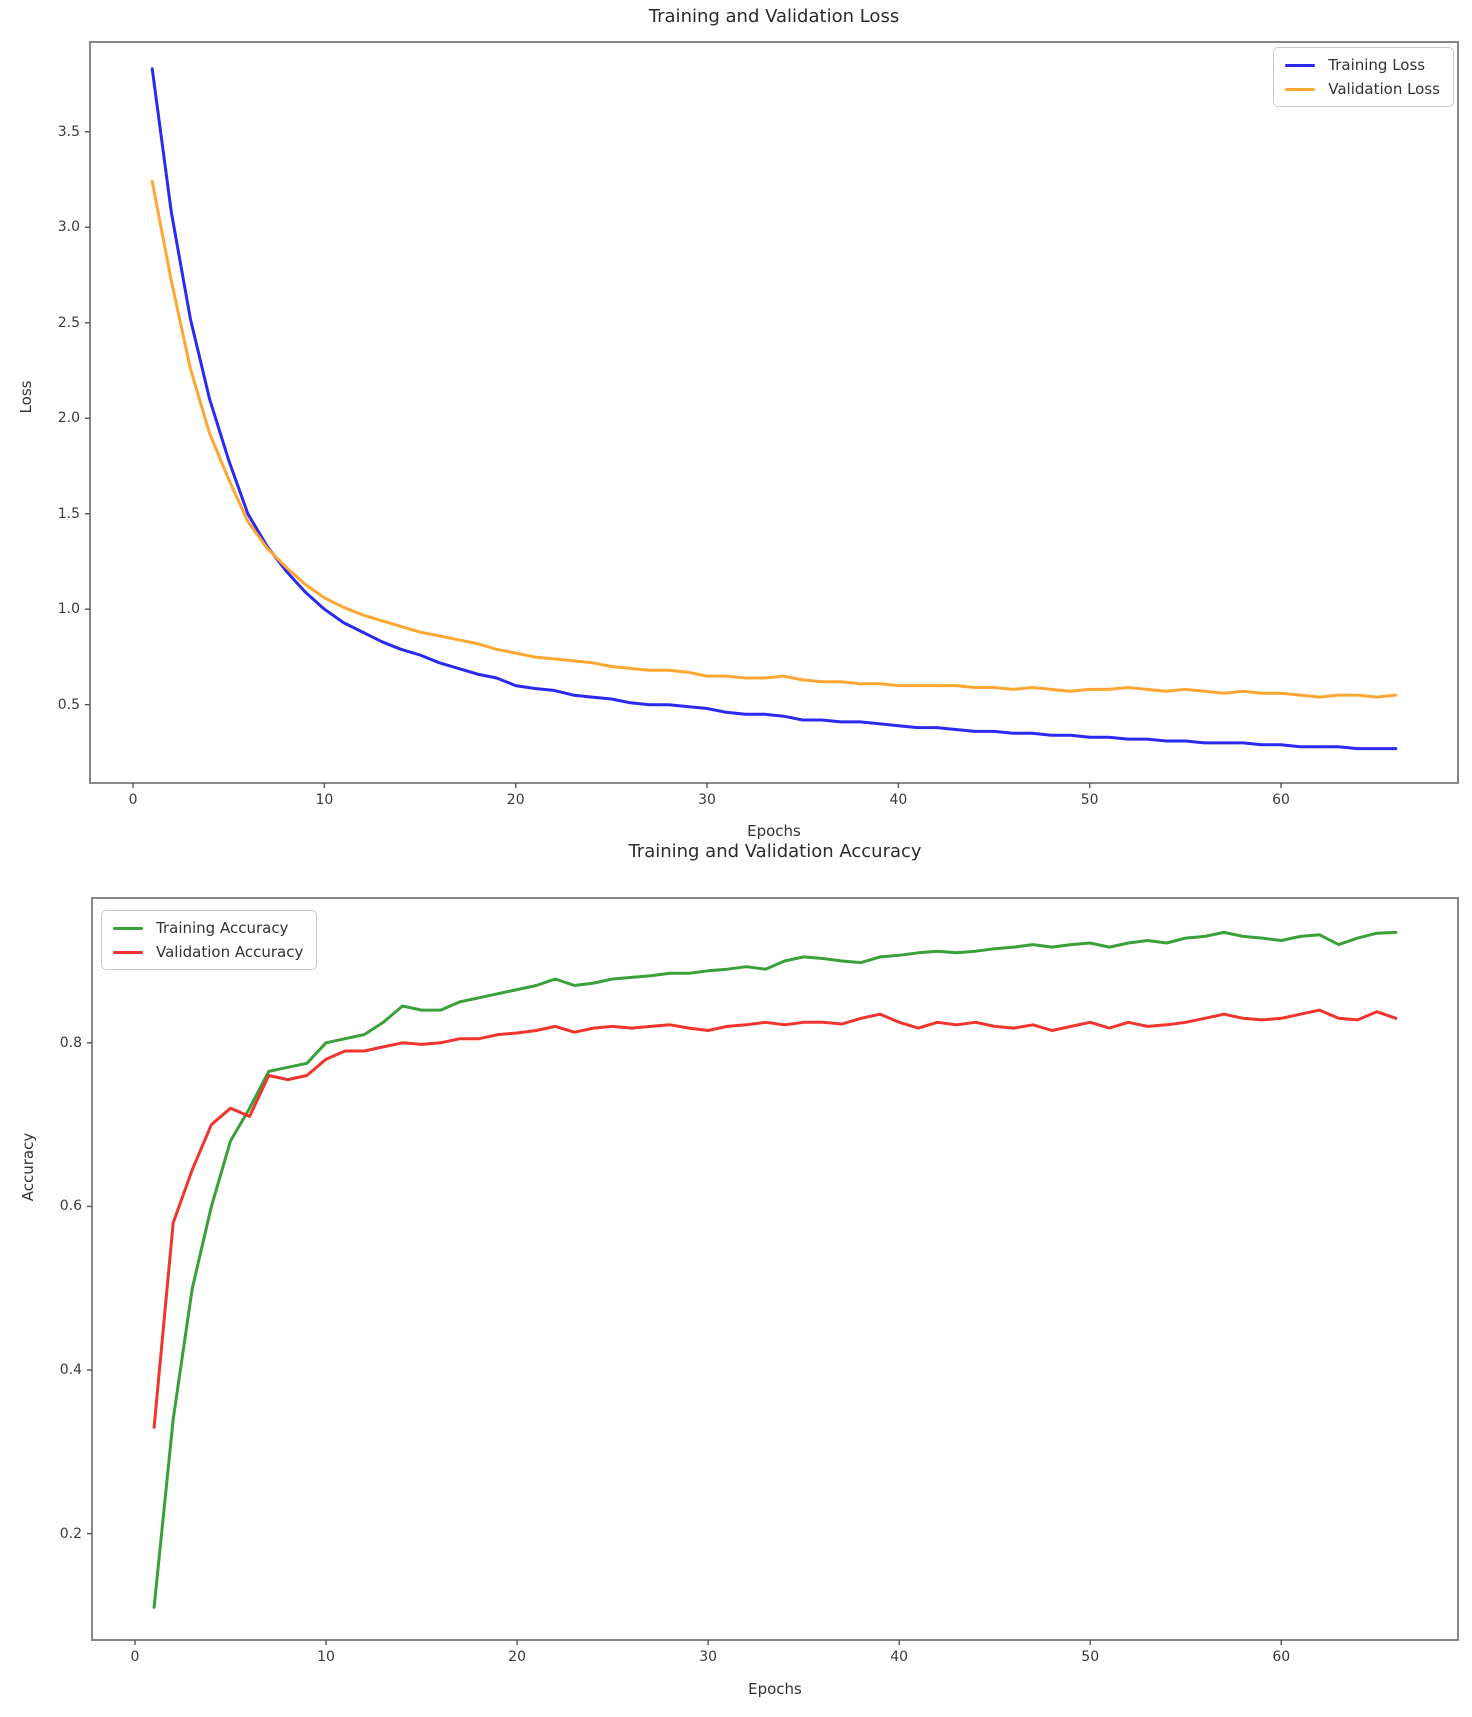  What do you see at coordinates (128, 952) in the screenshot?
I see `validation-accuracy-swatch` at bounding box center [128, 952].